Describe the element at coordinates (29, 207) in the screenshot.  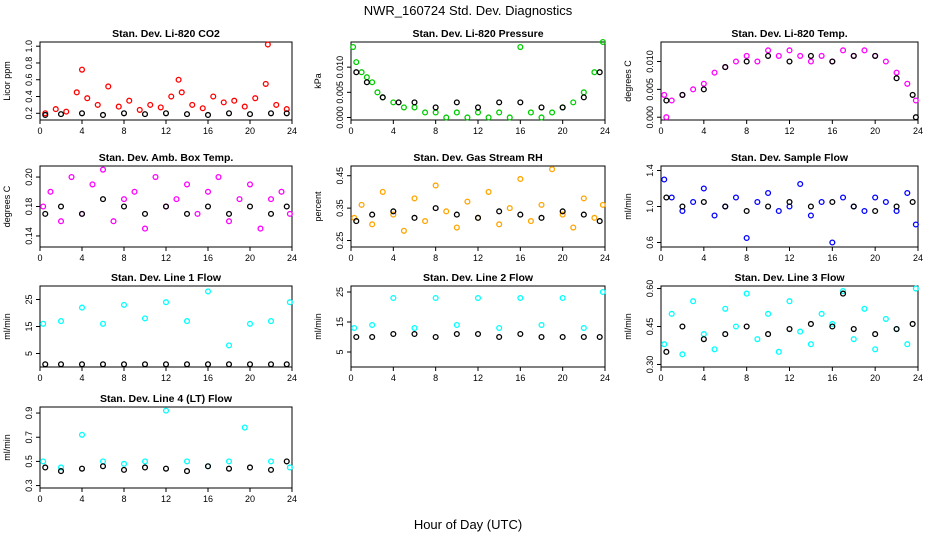
I see `y-tick-label: 0.18` at that location.